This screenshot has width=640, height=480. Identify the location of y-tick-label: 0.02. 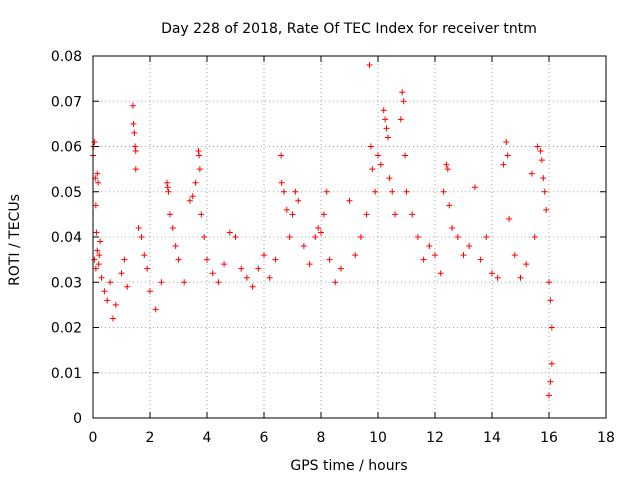
(66, 329).